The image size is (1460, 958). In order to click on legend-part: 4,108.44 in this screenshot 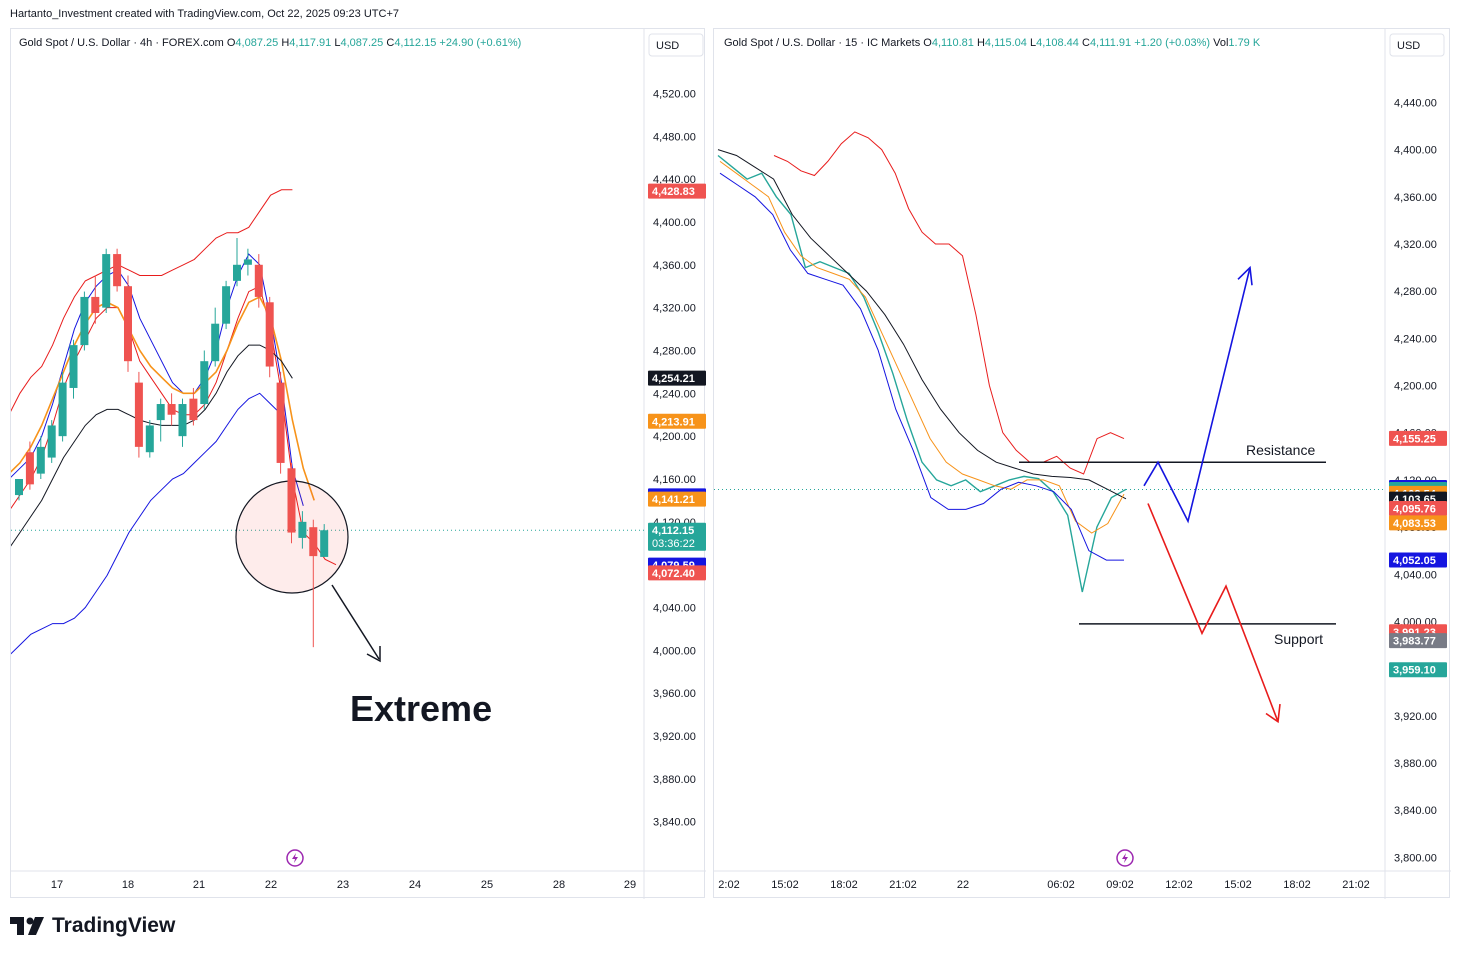, I will do `click(1057, 43)`.